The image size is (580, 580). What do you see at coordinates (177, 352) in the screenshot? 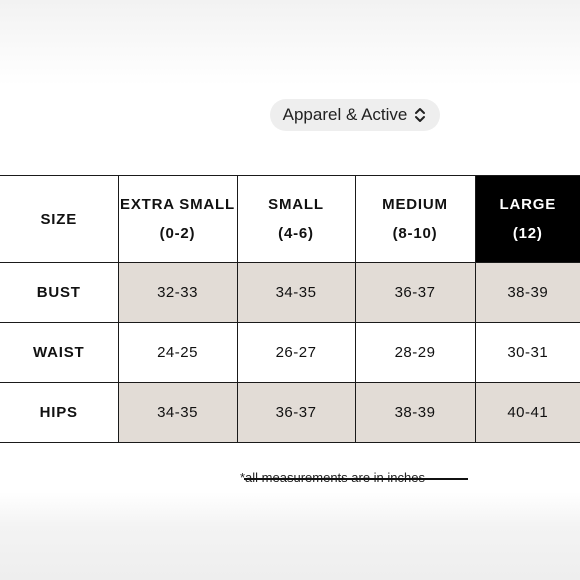
I see `table-cell: 24-25` at bounding box center [177, 352].